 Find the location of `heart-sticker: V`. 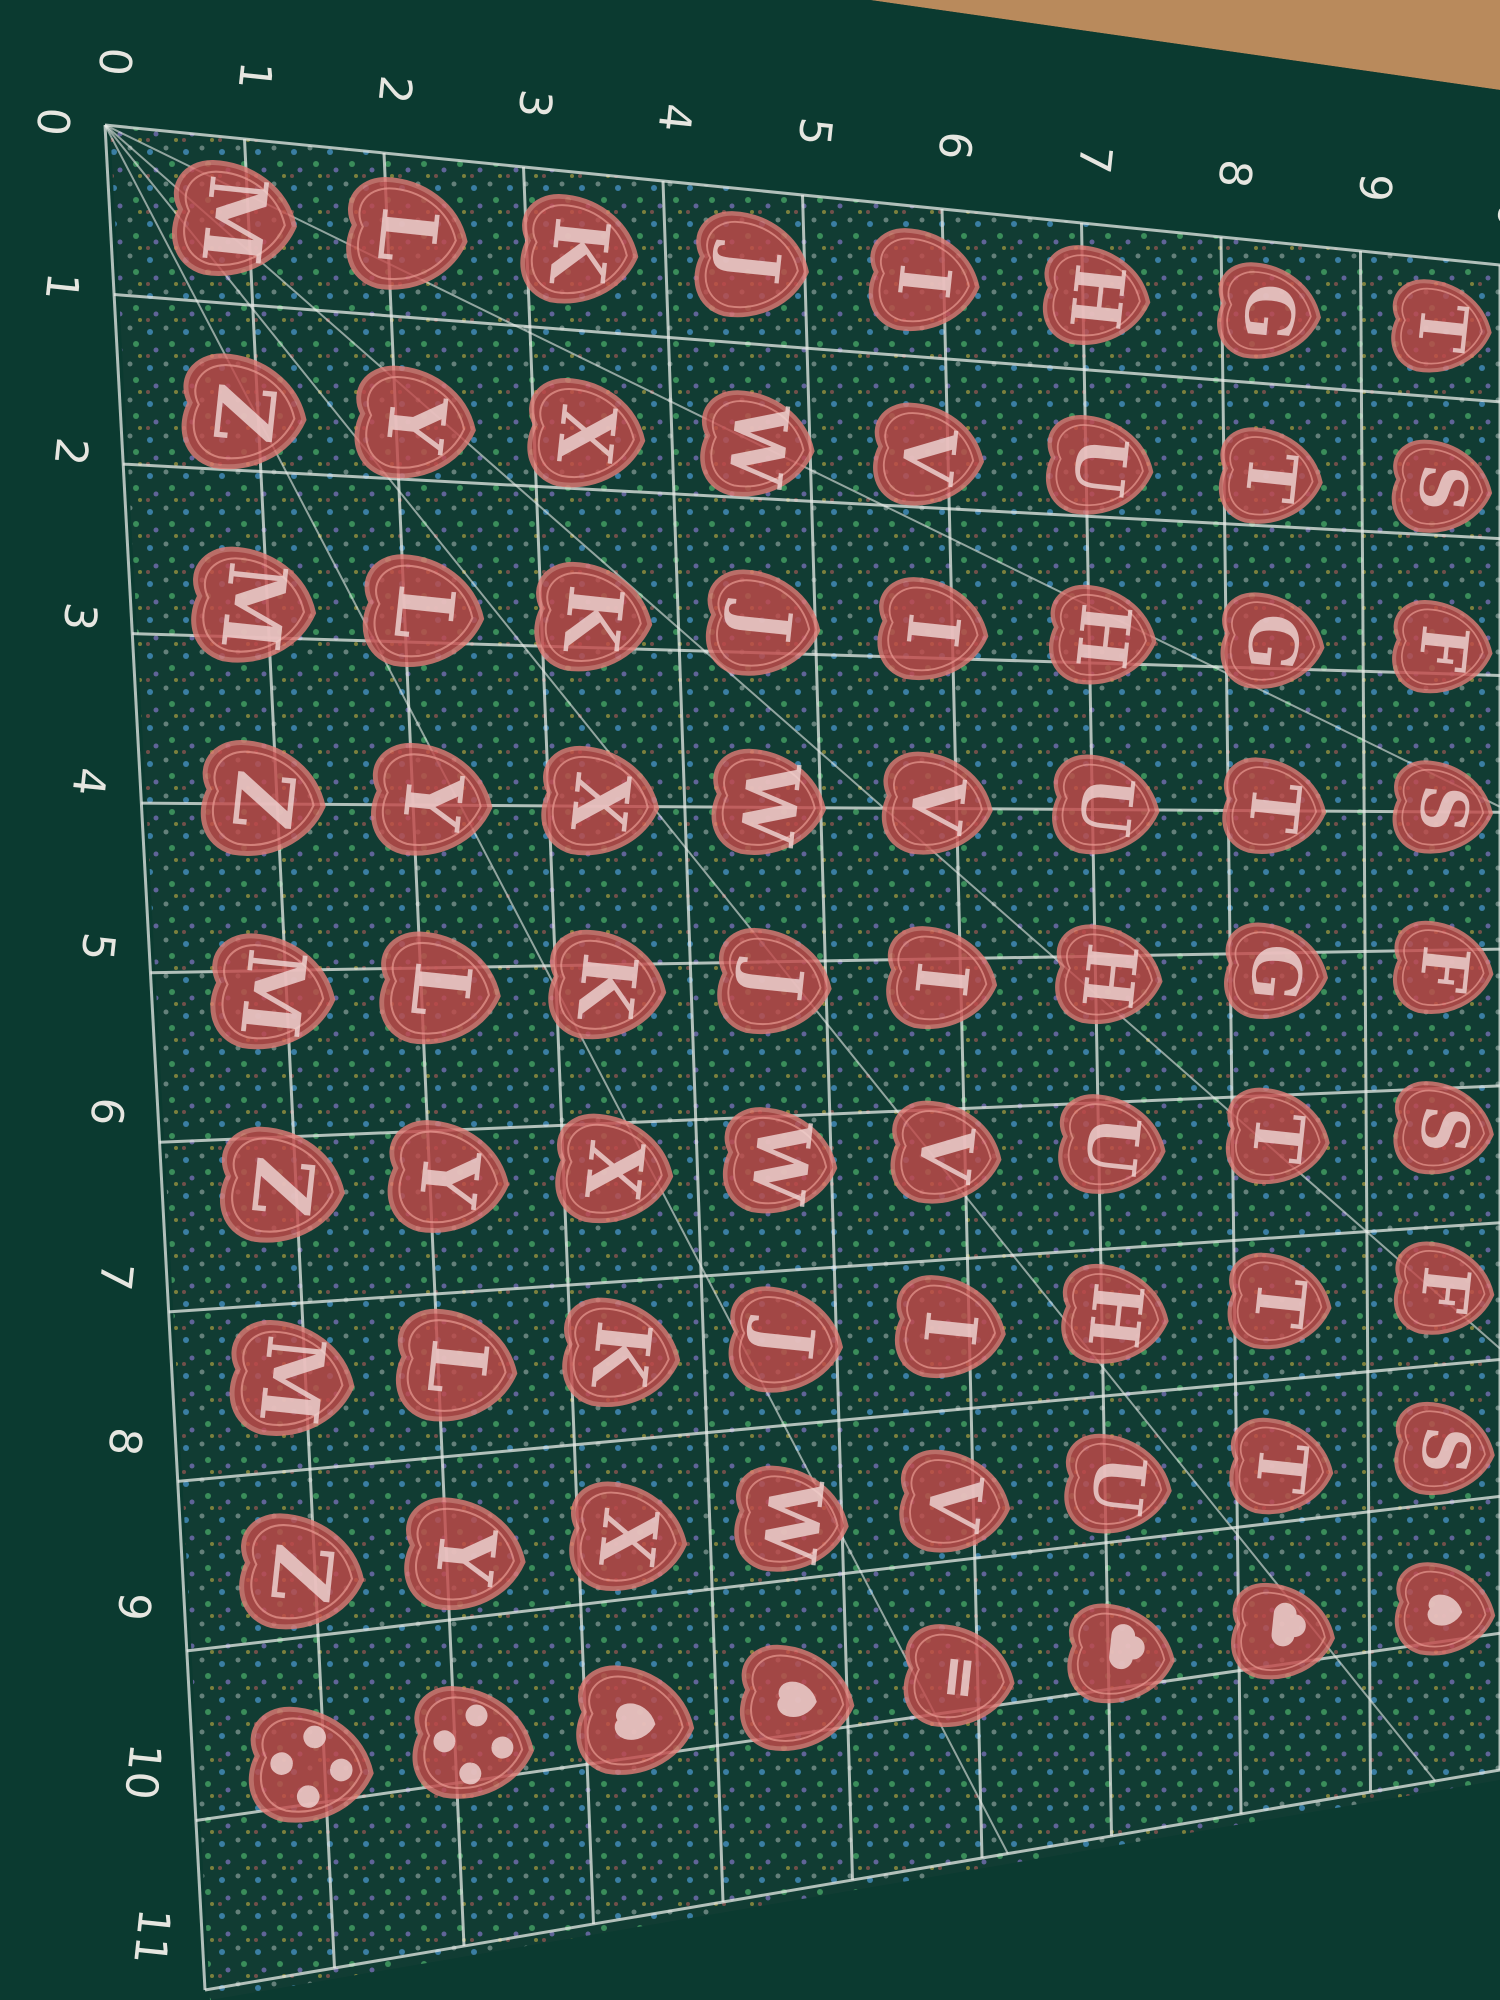

heart-sticker: V is located at coordinates (946, 1152).